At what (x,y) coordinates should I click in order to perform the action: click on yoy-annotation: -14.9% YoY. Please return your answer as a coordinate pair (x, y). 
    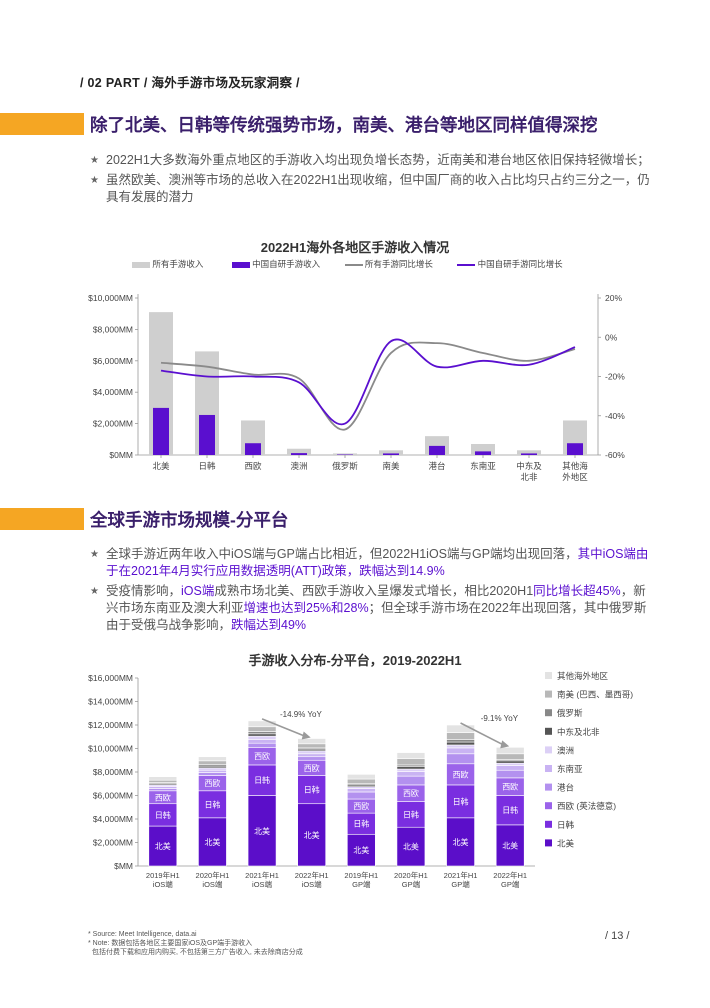
    Looking at the image, I should click on (301, 714).